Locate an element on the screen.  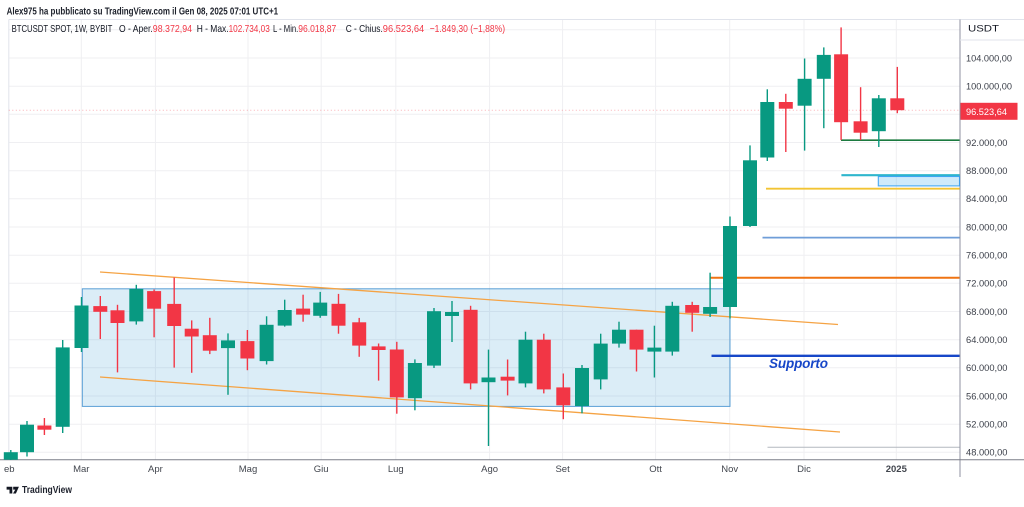
svg-text: Ago is located at coordinates (489, 469).